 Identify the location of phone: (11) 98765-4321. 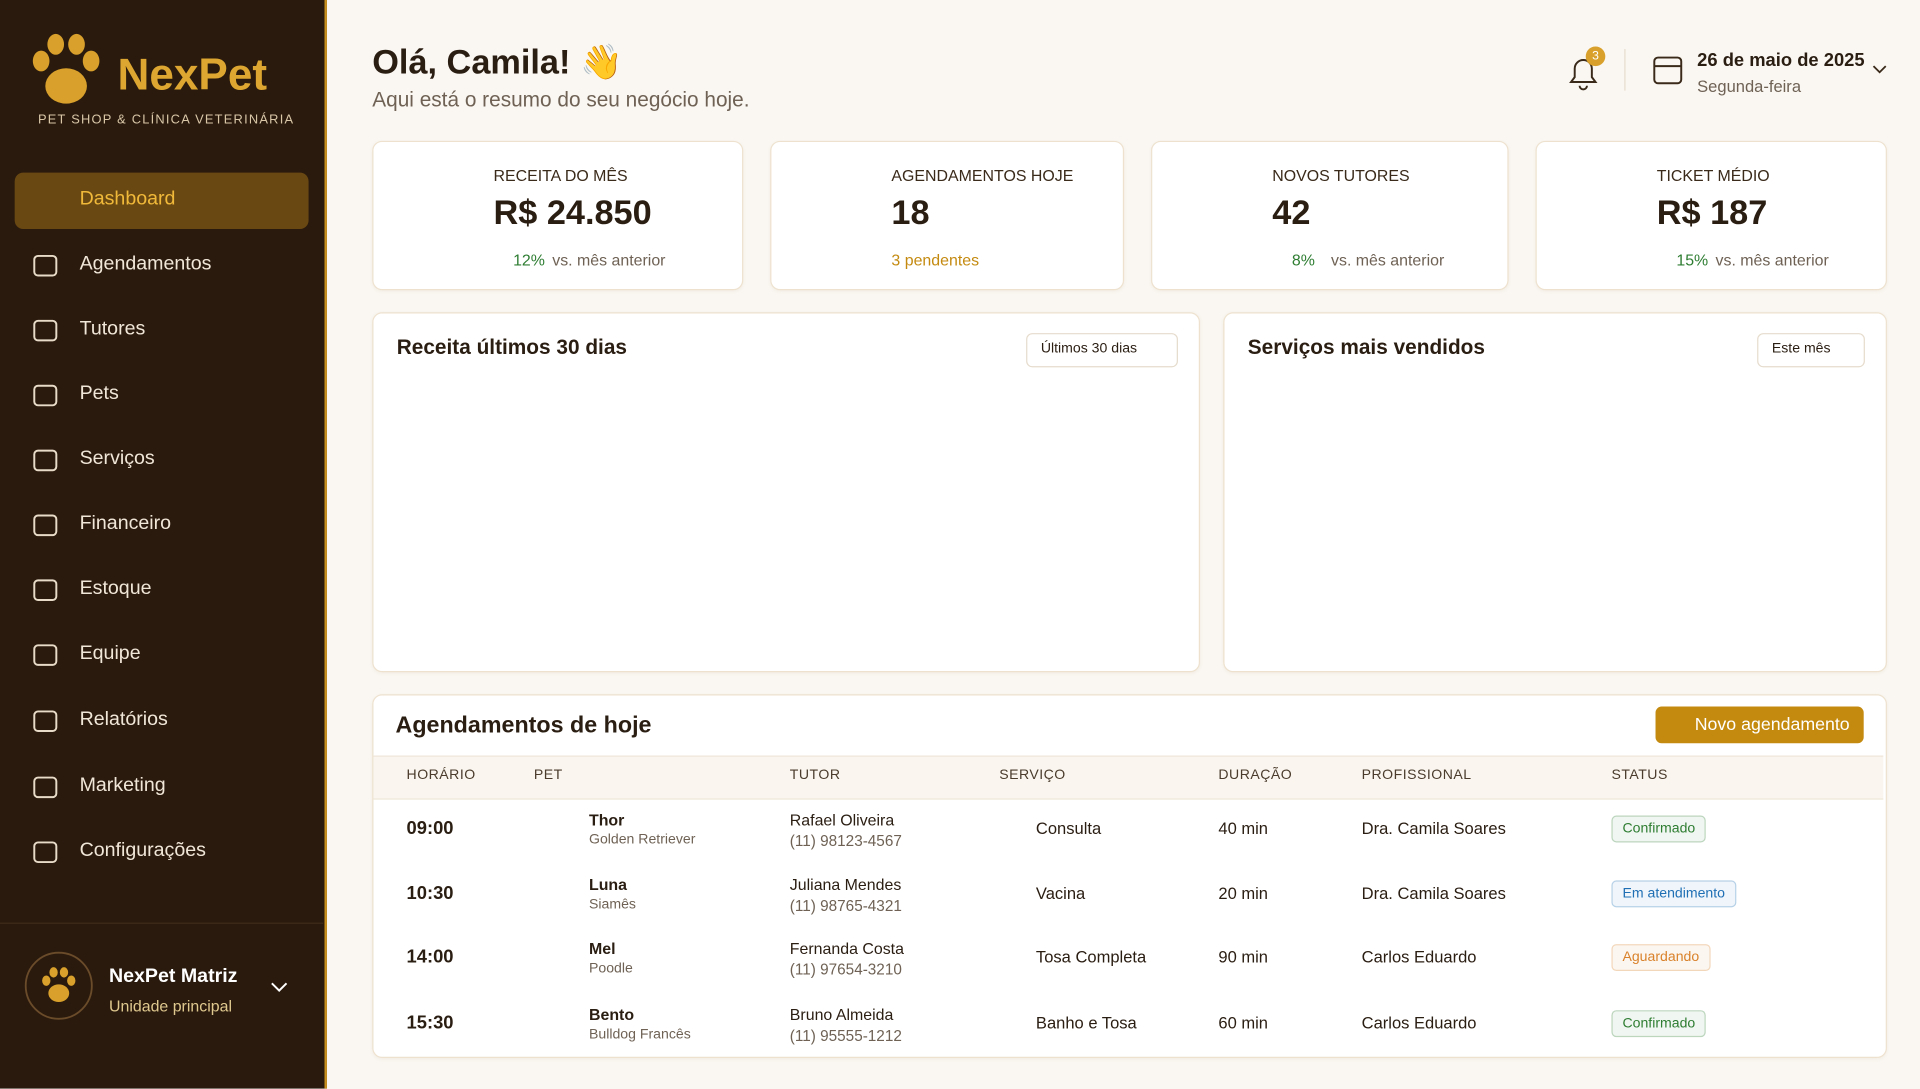
(845, 906).